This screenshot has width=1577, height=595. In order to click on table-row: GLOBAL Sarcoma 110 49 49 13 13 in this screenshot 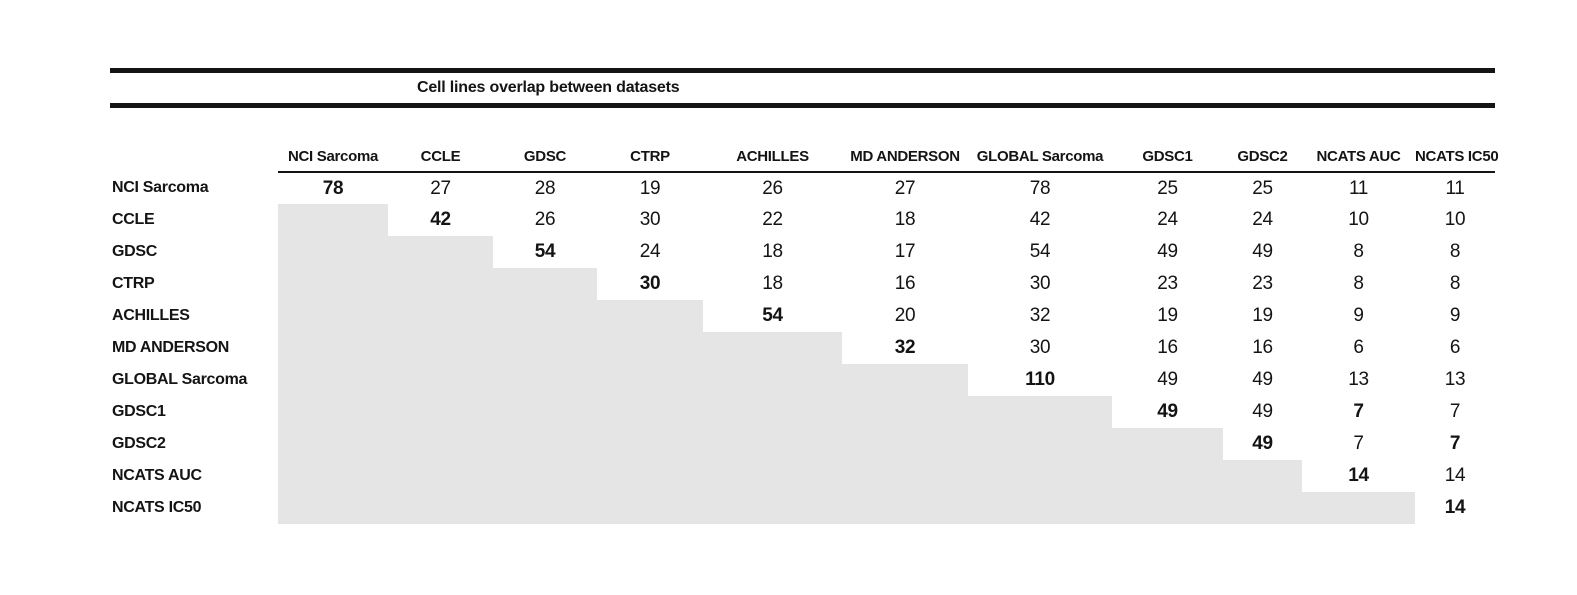, I will do `click(802, 380)`.